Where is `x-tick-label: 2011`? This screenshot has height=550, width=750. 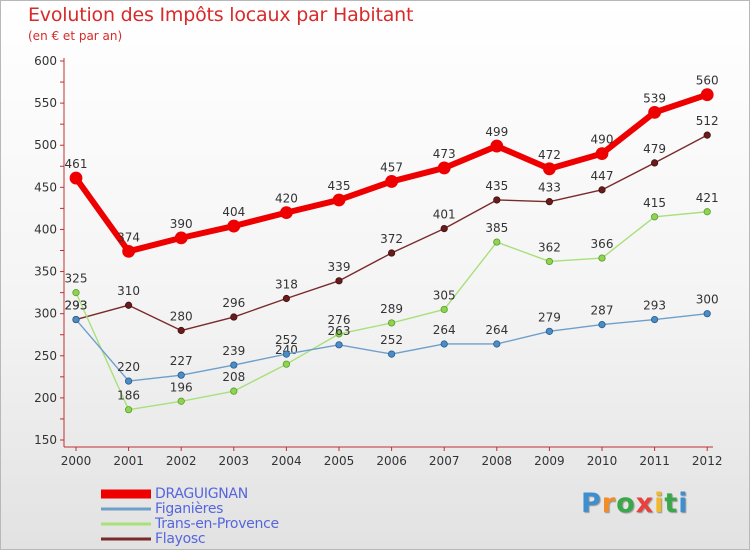 x-tick-label: 2011 is located at coordinates (654, 461).